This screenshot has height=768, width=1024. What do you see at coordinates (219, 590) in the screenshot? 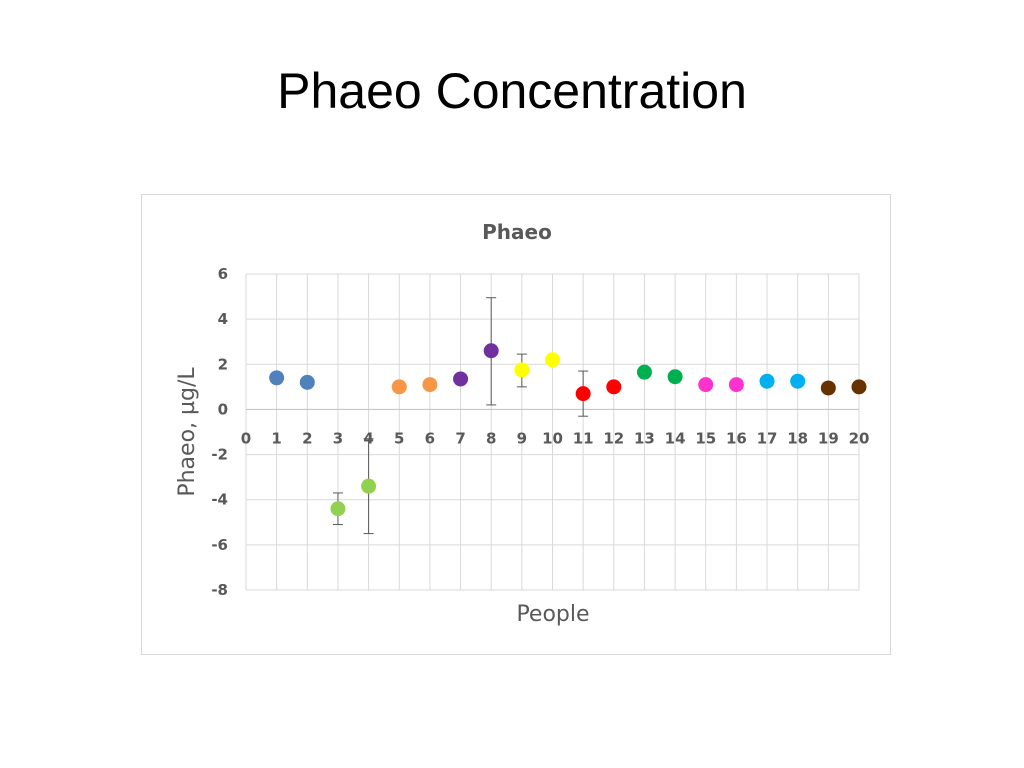
I see `y-tick-label: -8` at bounding box center [219, 590].